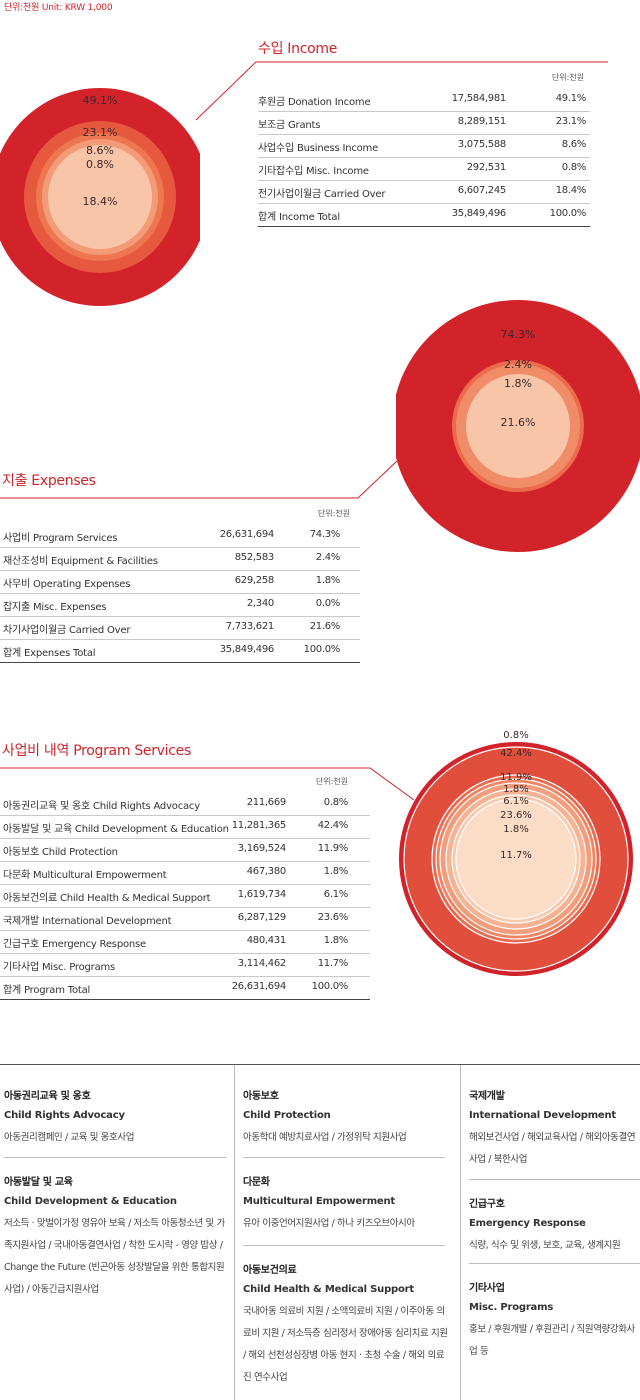 Image resolution: width=640 pixels, height=1400 pixels. What do you see at coordinates (254, 557) in the screenshot?
I see `row-value: 852,583` at bounding box center [254, 557].